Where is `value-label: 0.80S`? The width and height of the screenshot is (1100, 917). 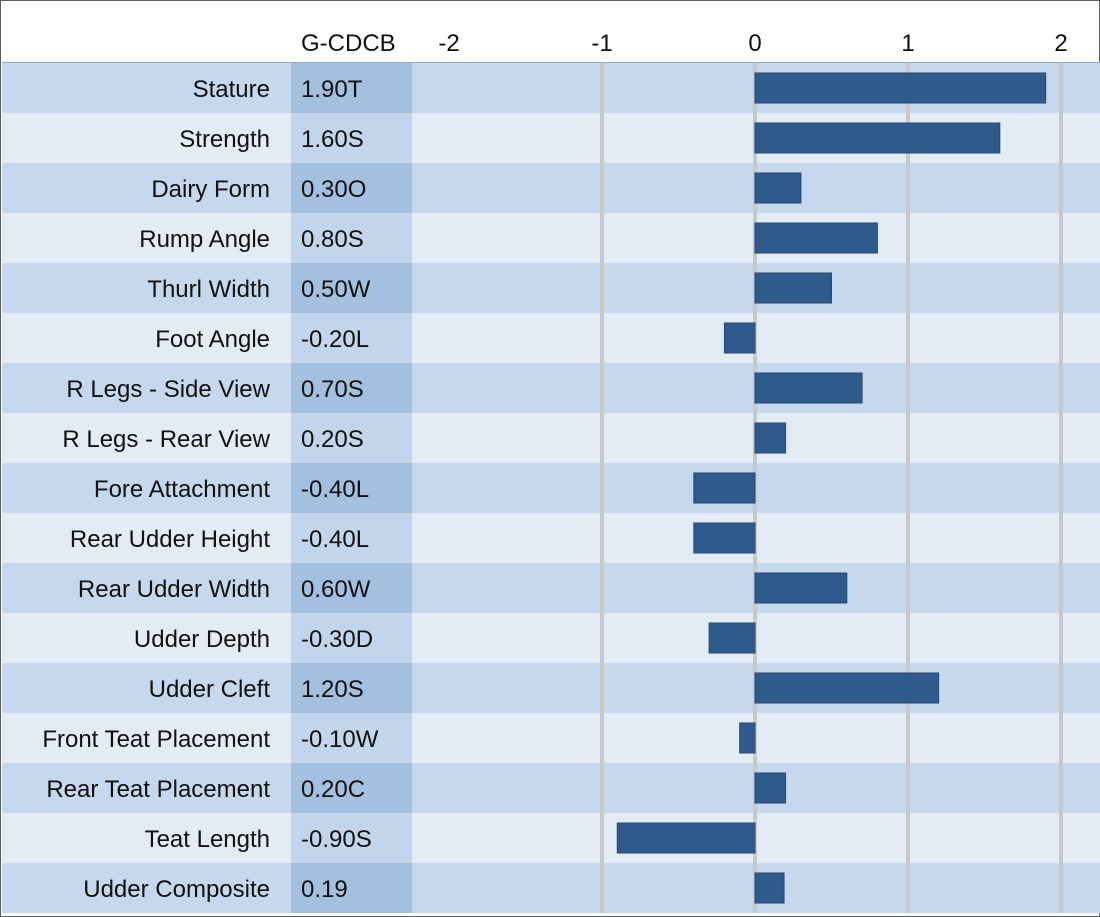 value-label: 0.80S is located at coordinates (332, 239).